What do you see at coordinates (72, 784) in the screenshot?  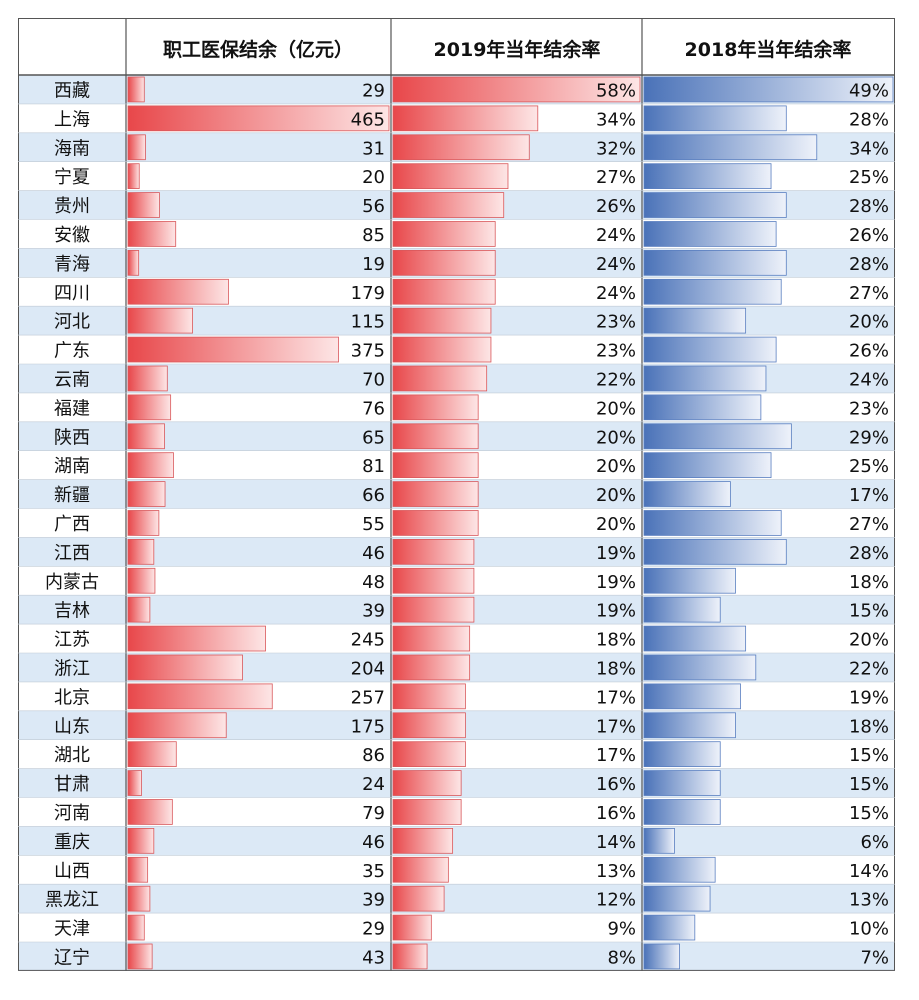 I see `region-label: 甘肃` at bounding box center [72, 784].